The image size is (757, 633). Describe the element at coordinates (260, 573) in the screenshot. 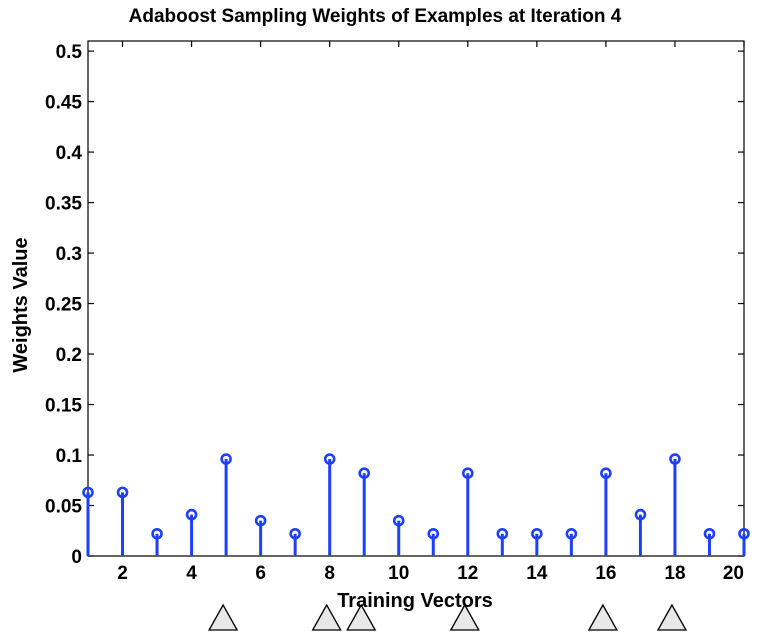

I see `x-tick-label: 6` at that location.